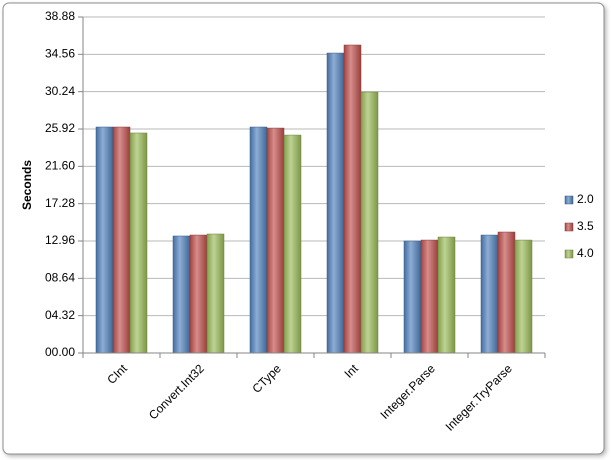  I want to click on legend-label: 3.5, so click(585, 226).